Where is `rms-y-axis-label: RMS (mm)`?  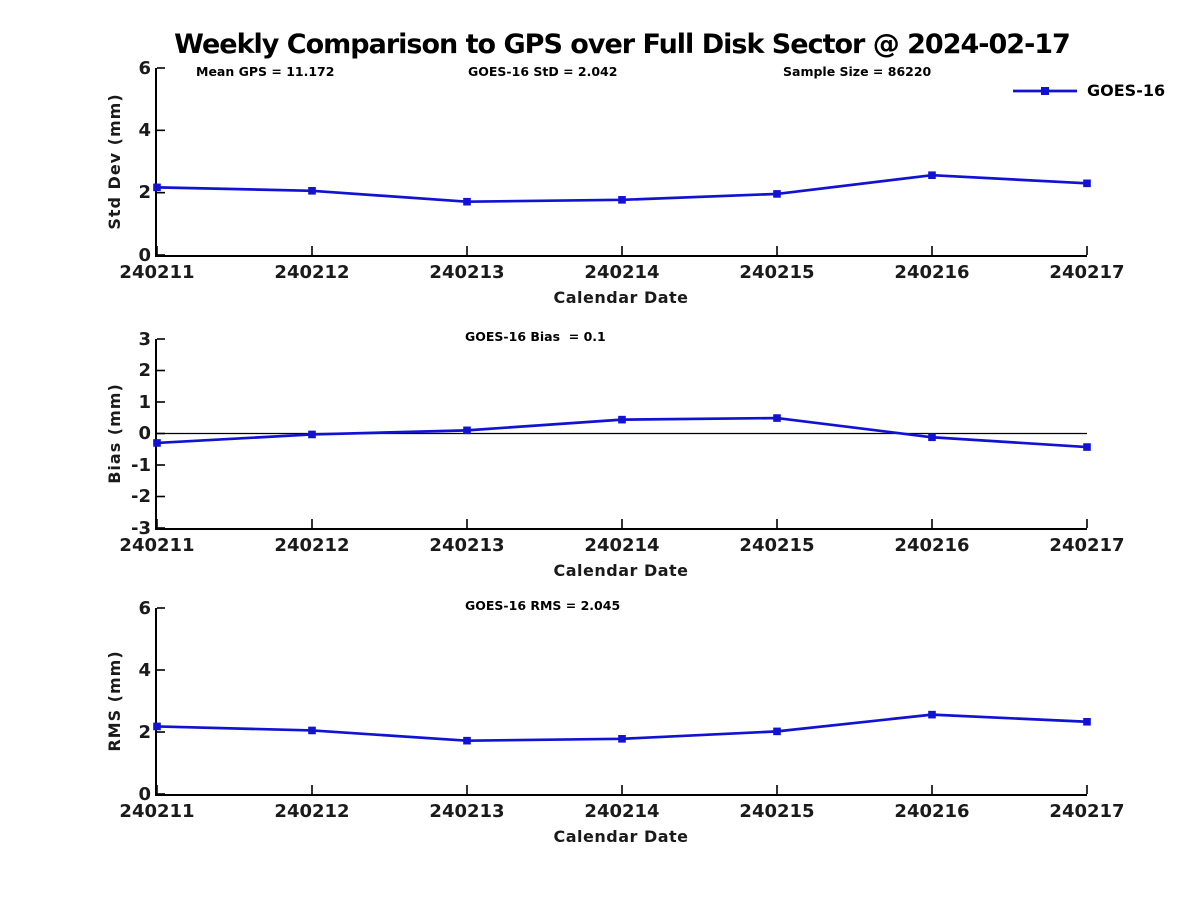
rms-y-axis-label: RMS (mm) is located at coordinates (114, 701).